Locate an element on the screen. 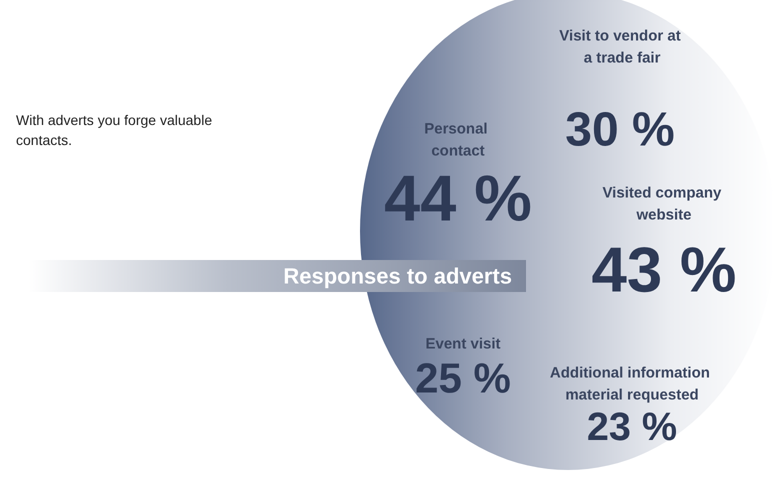 This screenshot has height=478, width=774. data-label: 30 % is located at coordinates (620, 130).